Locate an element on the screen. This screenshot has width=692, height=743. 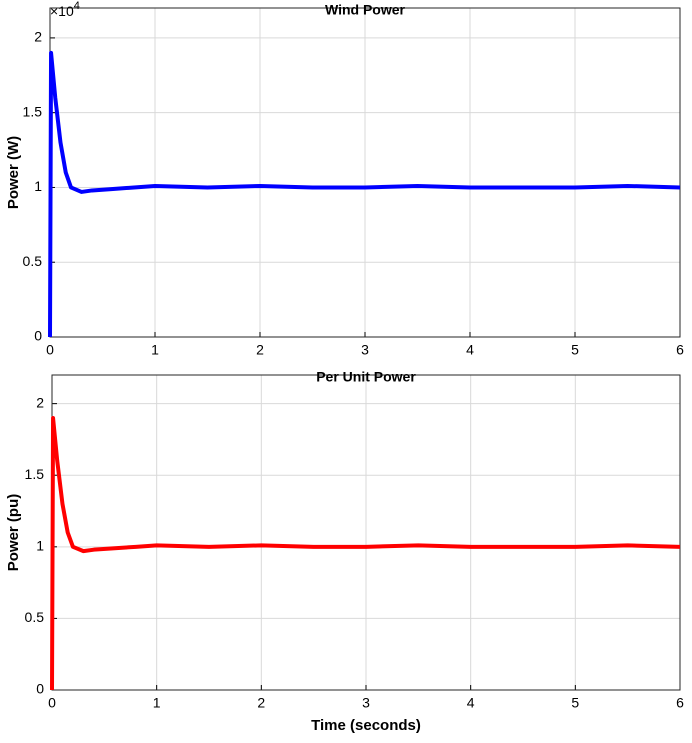
y-multiplier-base: ×10 is located at coordinates (62, 11).